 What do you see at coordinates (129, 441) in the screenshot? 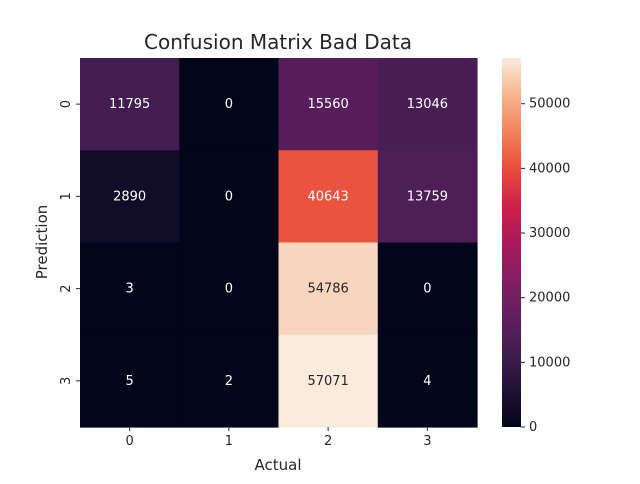
I see `x-tick-label: 0` at bounding box center [129, 441].